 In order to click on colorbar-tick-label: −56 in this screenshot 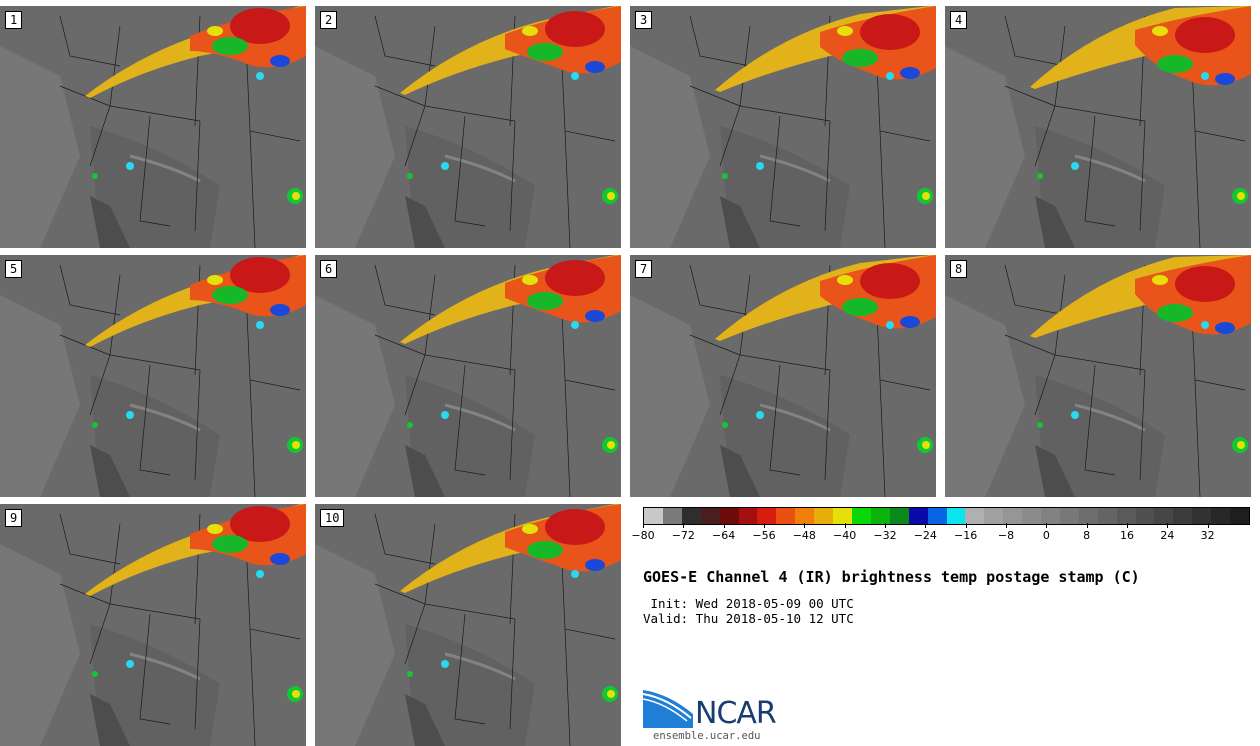, I will do `click(764, 535)`.